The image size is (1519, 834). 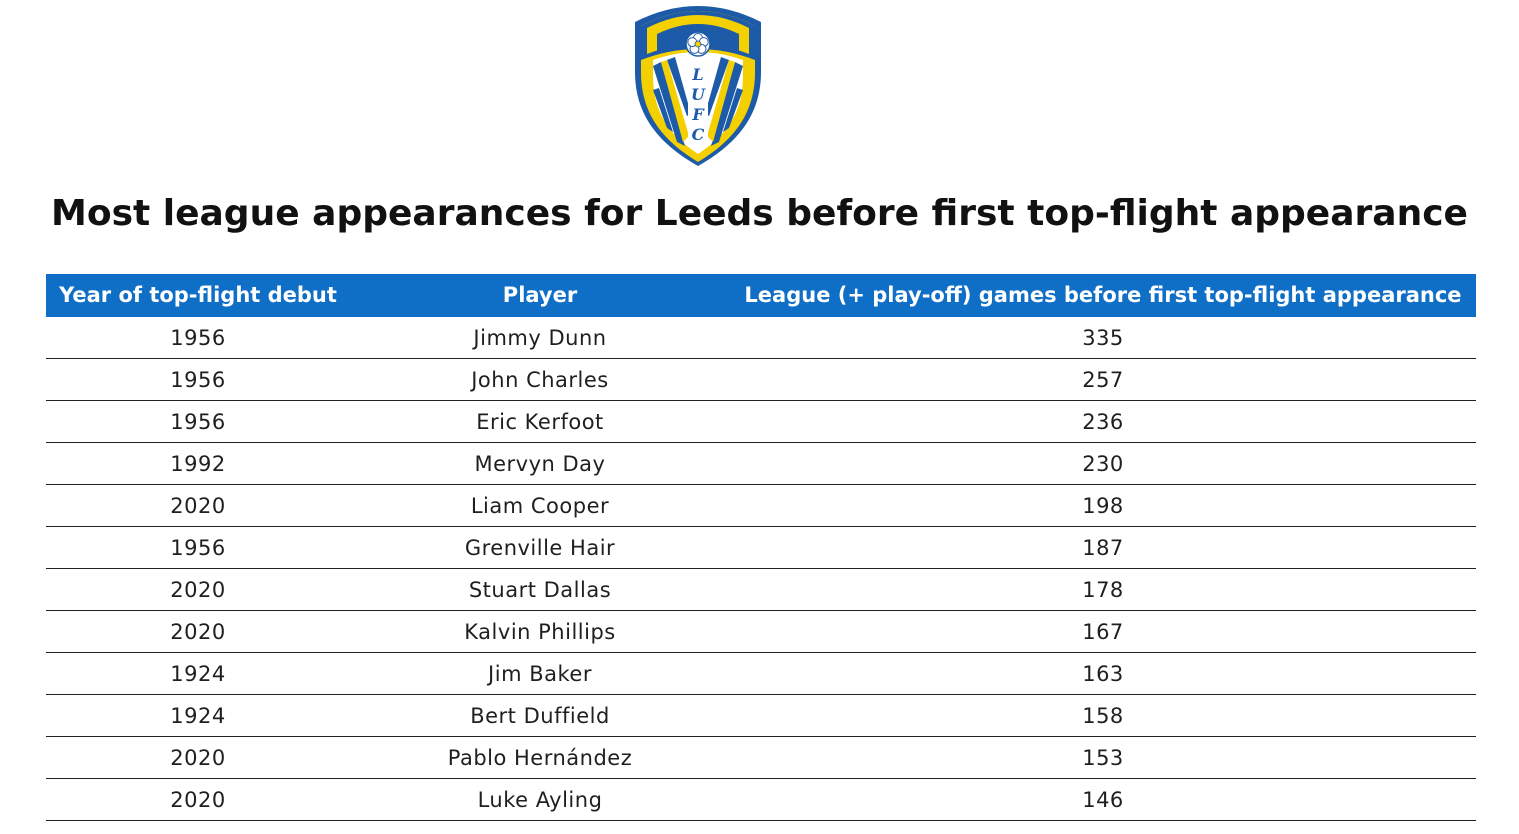 I want to click on player-cell: Eric Kerfoot, so click(x=540, y=421).